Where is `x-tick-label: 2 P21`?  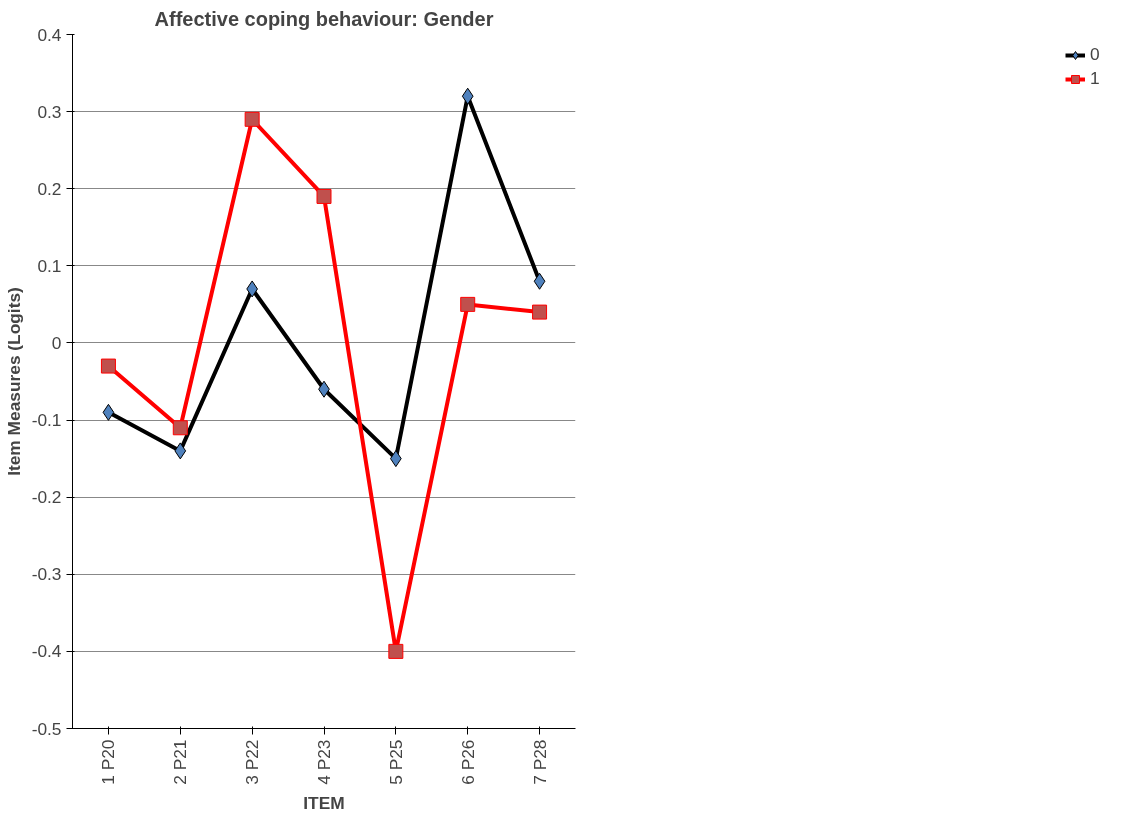 x-tick-label: 2 P21 is located at coordinates (180, 762).